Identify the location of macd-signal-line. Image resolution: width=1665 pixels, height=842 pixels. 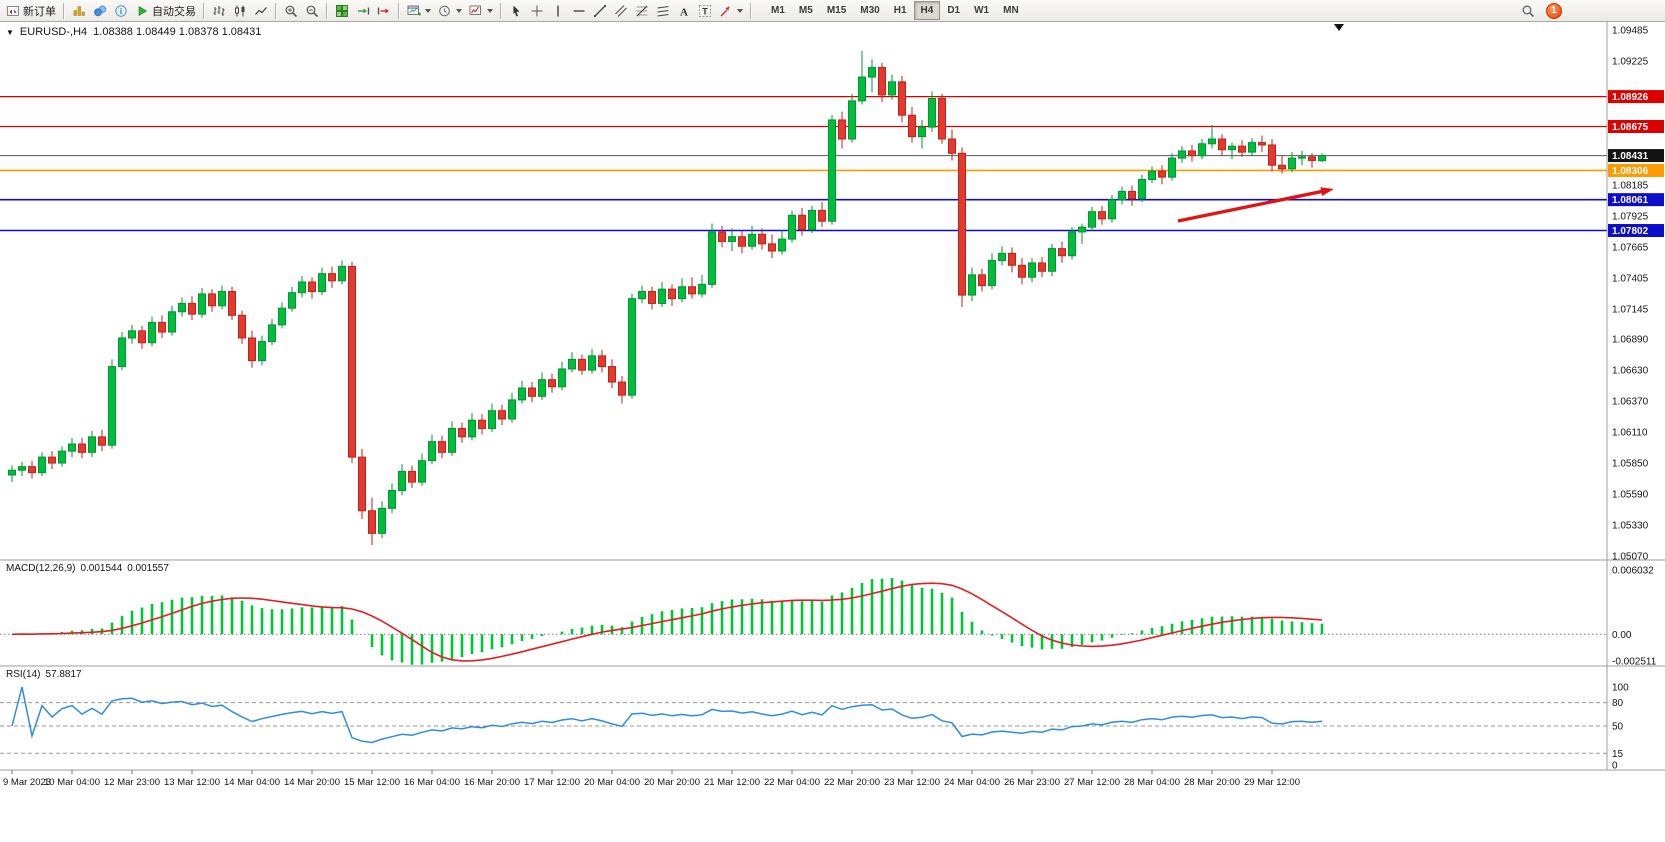
(667, 622).